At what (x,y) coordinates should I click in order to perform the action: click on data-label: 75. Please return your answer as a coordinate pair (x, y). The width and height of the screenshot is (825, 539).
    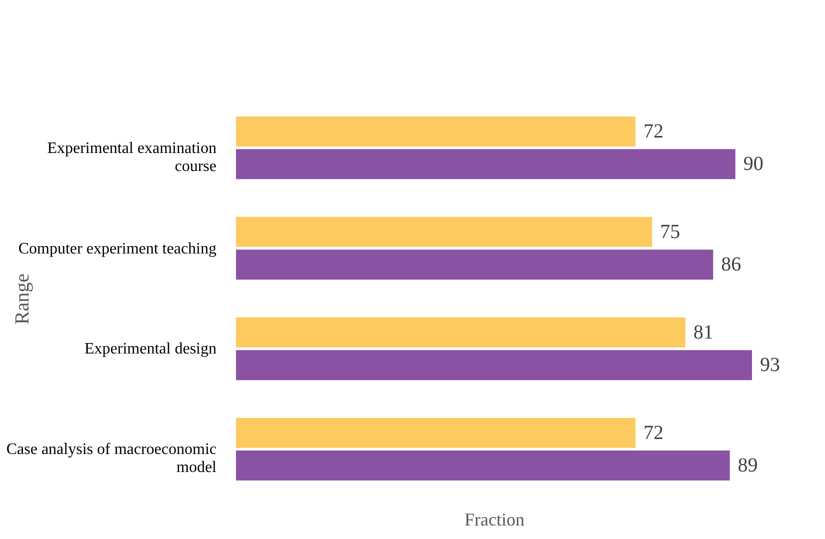
    Looking at the image, I should click on (670, 231).